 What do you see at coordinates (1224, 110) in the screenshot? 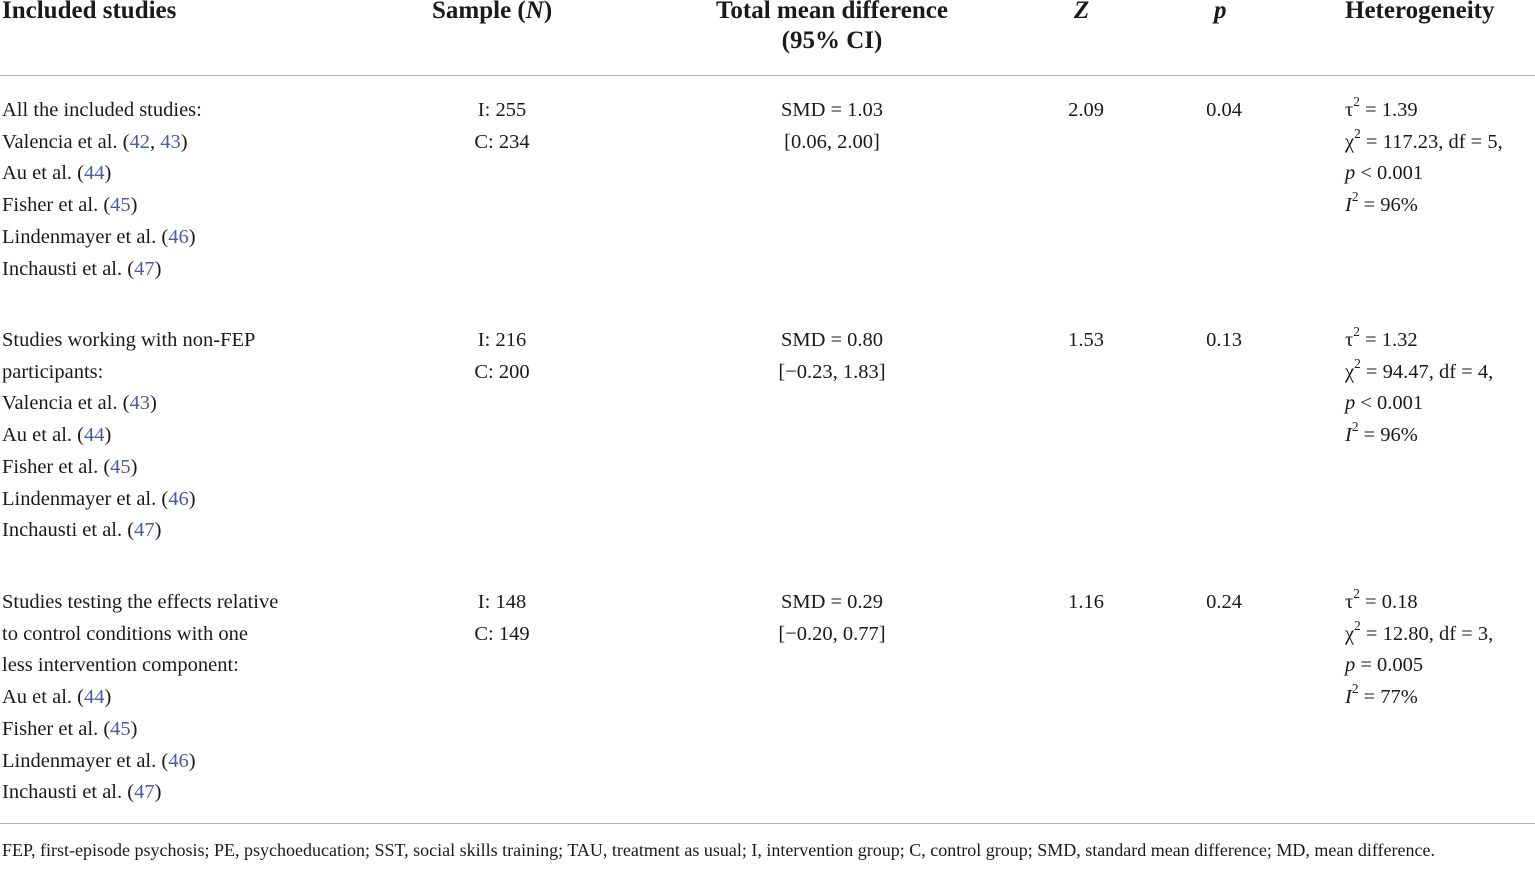
I see `p-value: 0.04` at bounding box center [1224, 110].